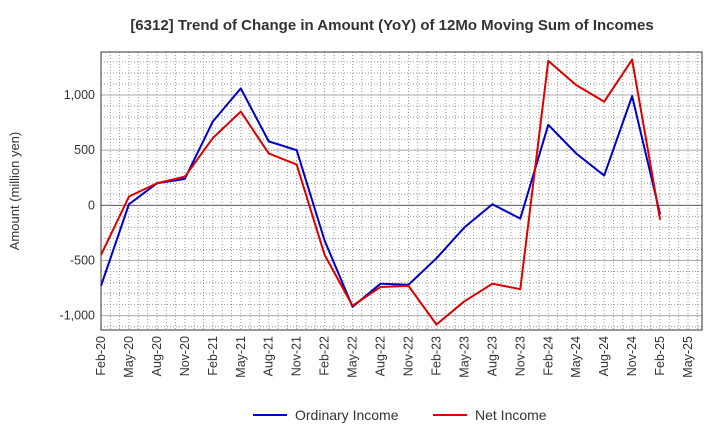 The image size is (720, 440). I want to click on x-tick-label: Feb-23, so click(436, 356).